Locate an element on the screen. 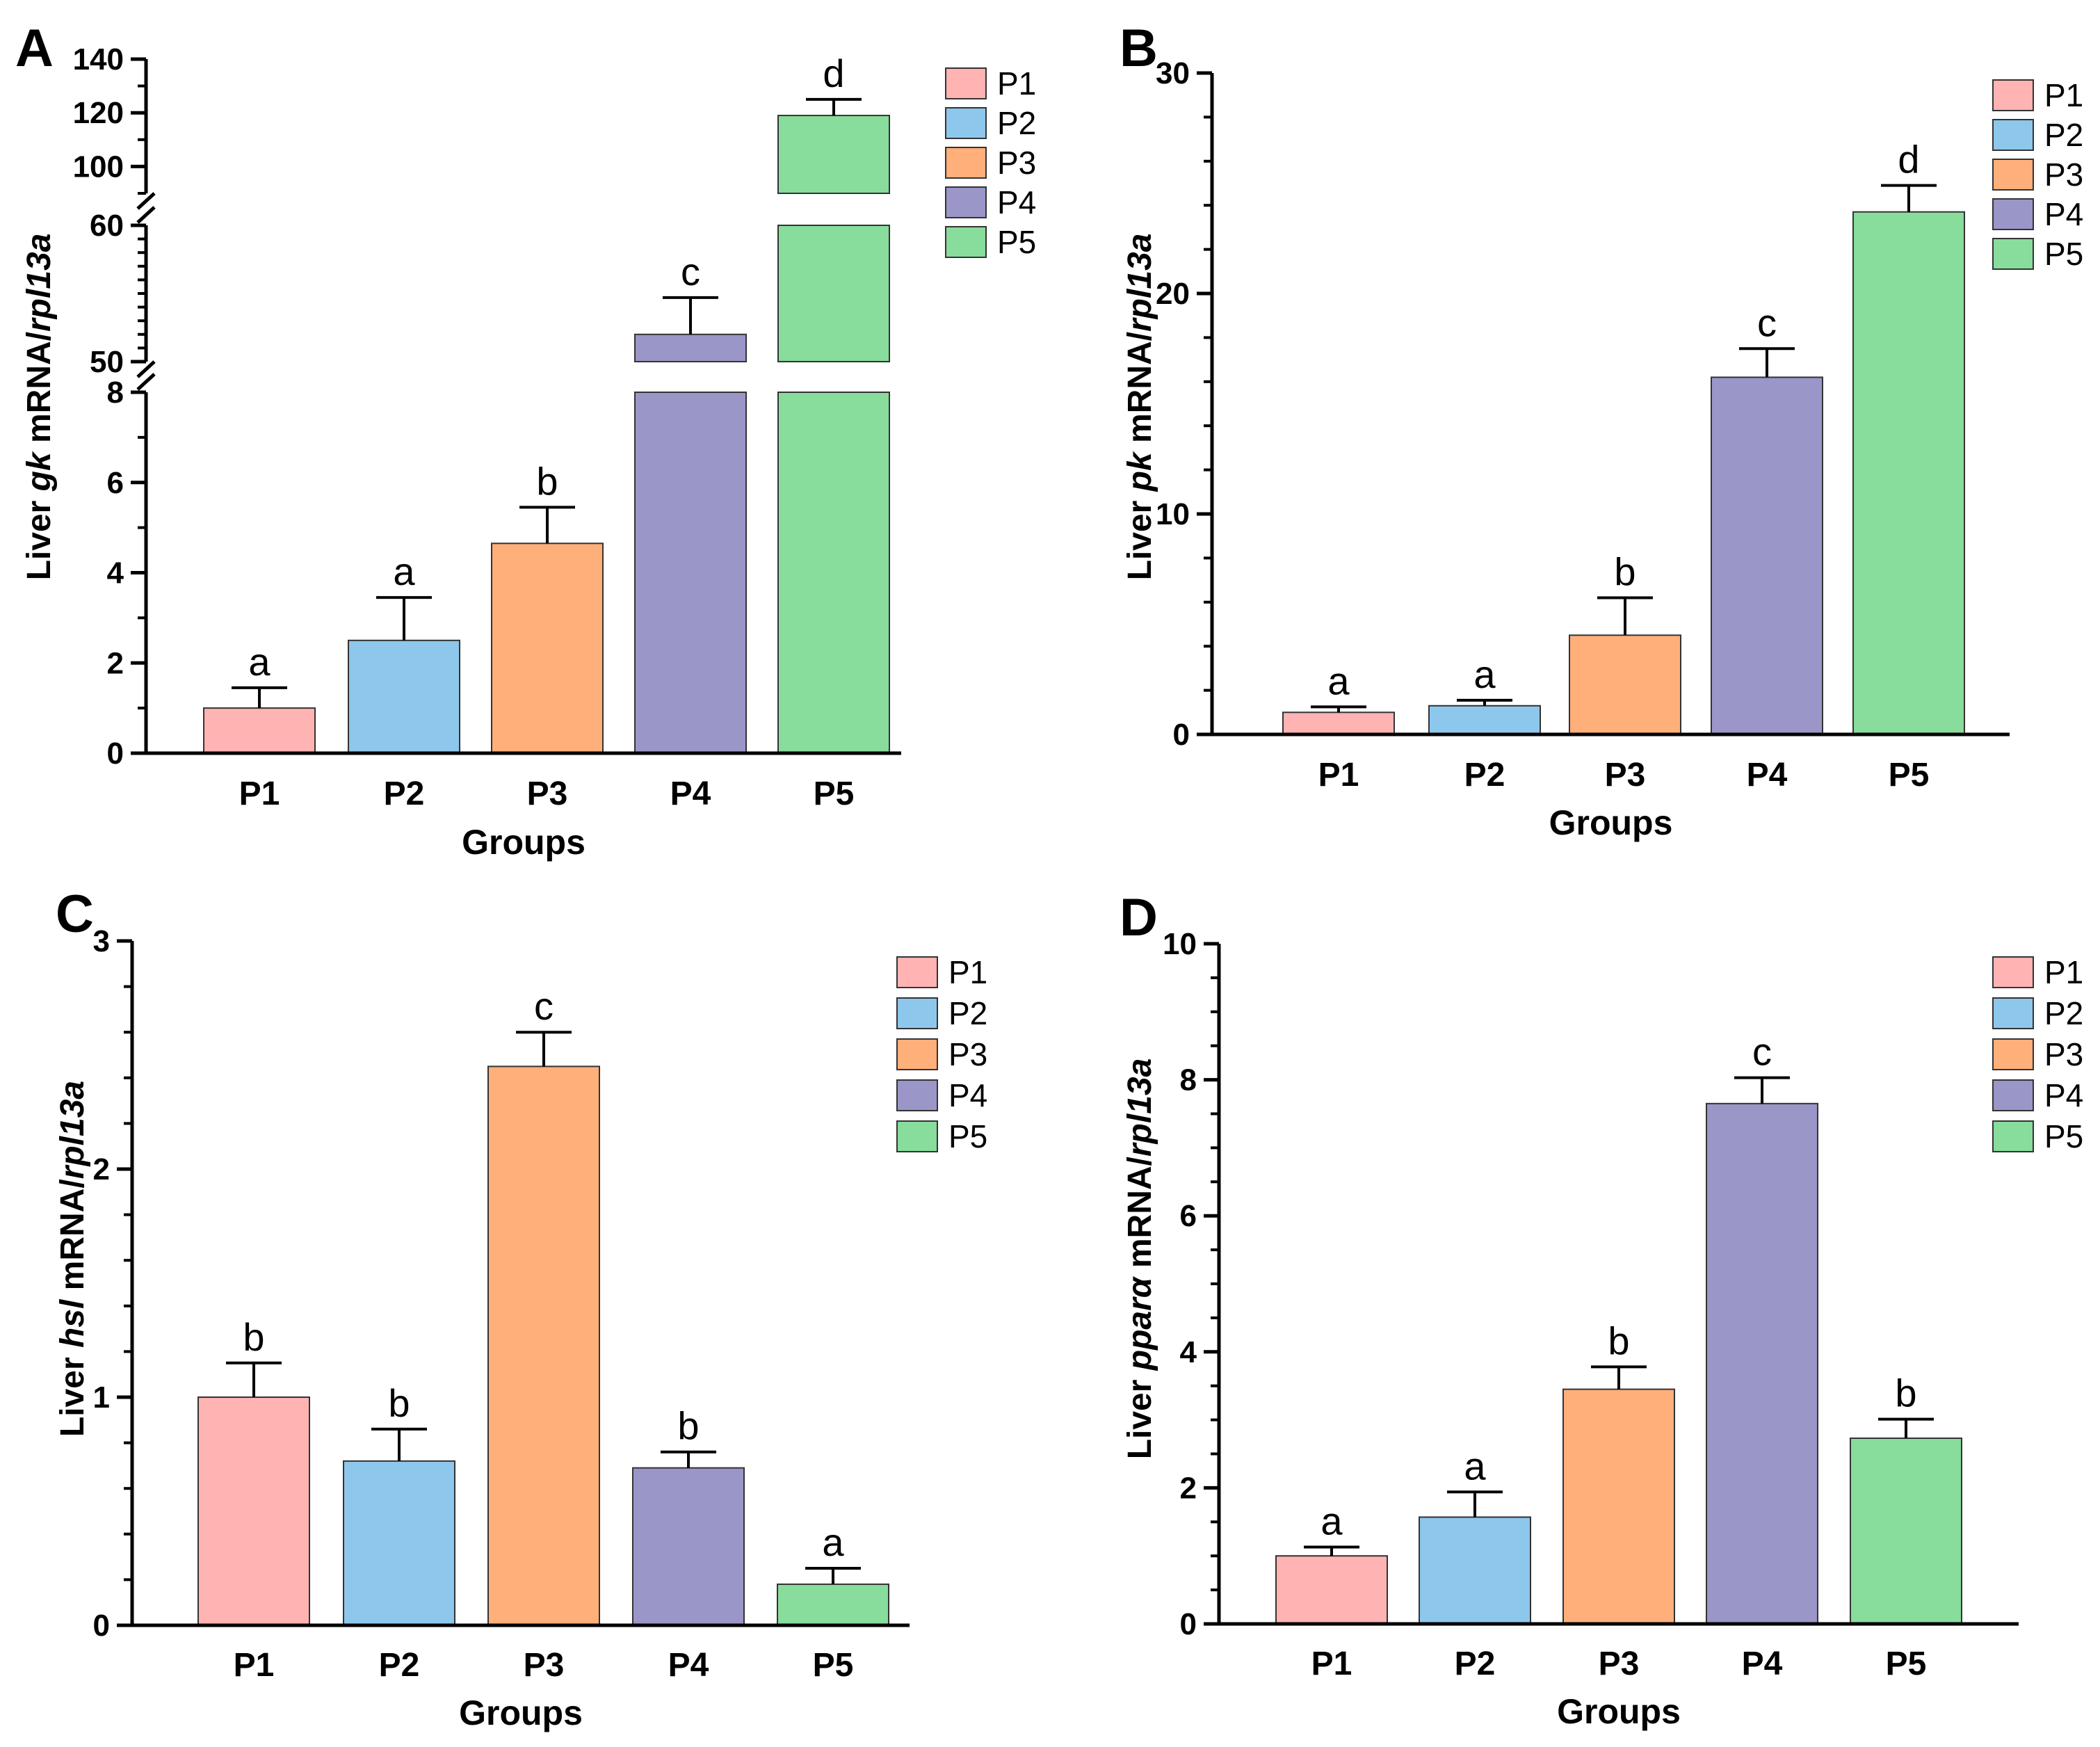 The height and width of the screenshot is (1747, 2100). bar-p3 is located at coordinates (543, 1346).